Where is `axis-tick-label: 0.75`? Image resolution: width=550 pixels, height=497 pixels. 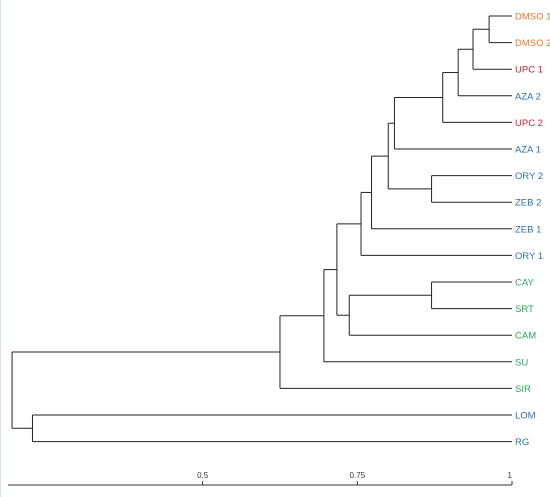
axis-tick-label: 0.75 is located at coordinates (358, 475).